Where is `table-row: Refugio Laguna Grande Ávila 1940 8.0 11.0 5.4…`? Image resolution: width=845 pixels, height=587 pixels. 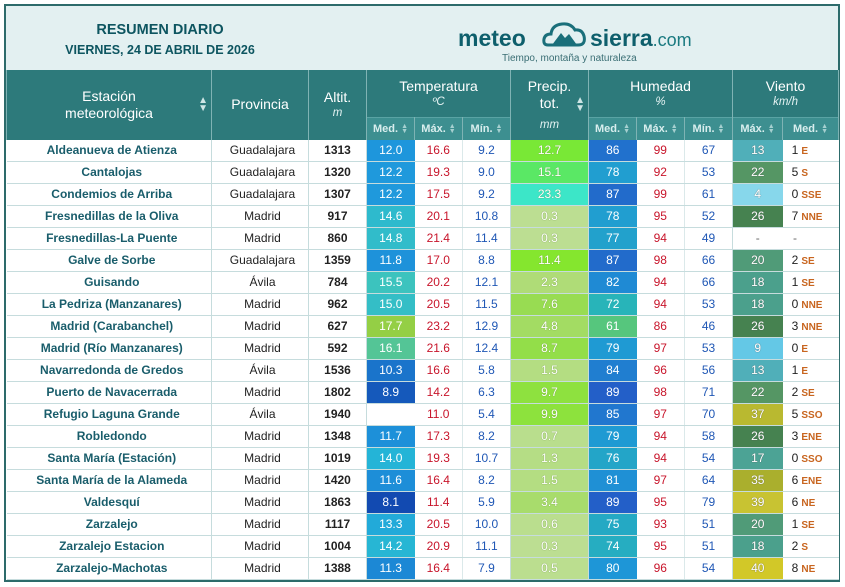 table-row: Refugio Laguna Grande Ávila 1940 8.0 11.0 5.4… is located at coordinates (422, 414).